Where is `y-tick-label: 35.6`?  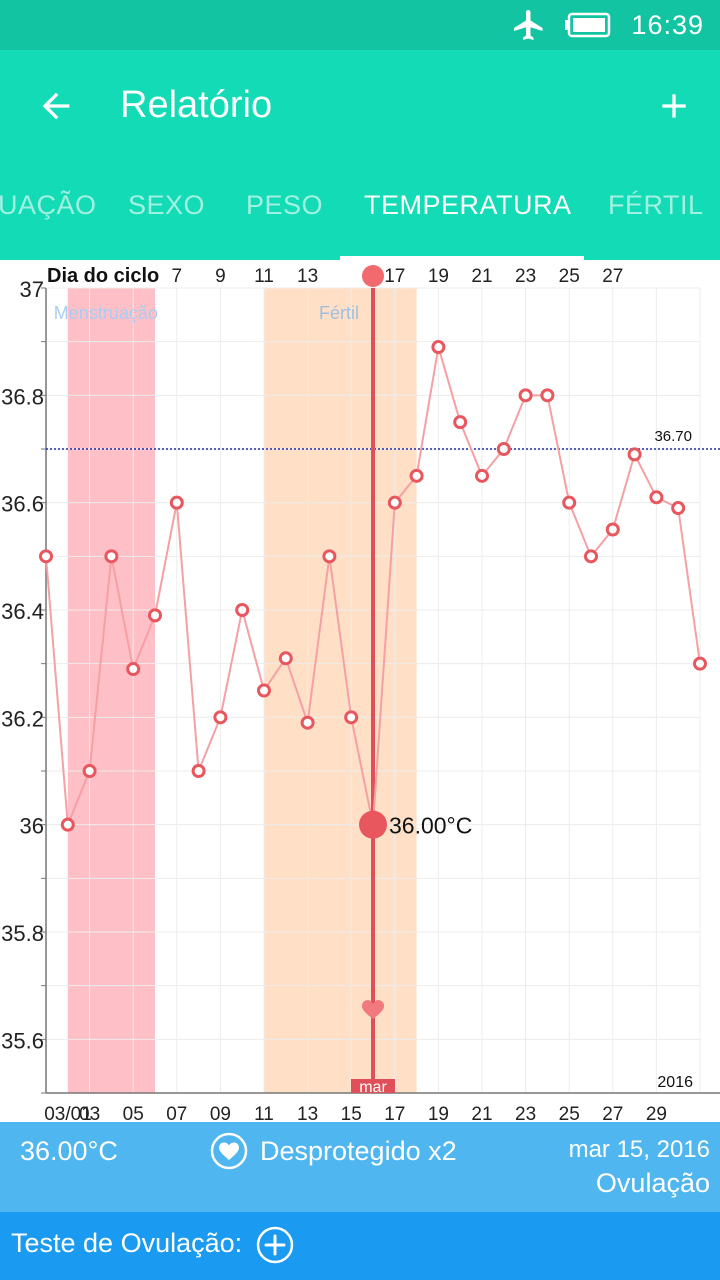
y-tick-label: 35.6 is located at coordinates (22, 1040).